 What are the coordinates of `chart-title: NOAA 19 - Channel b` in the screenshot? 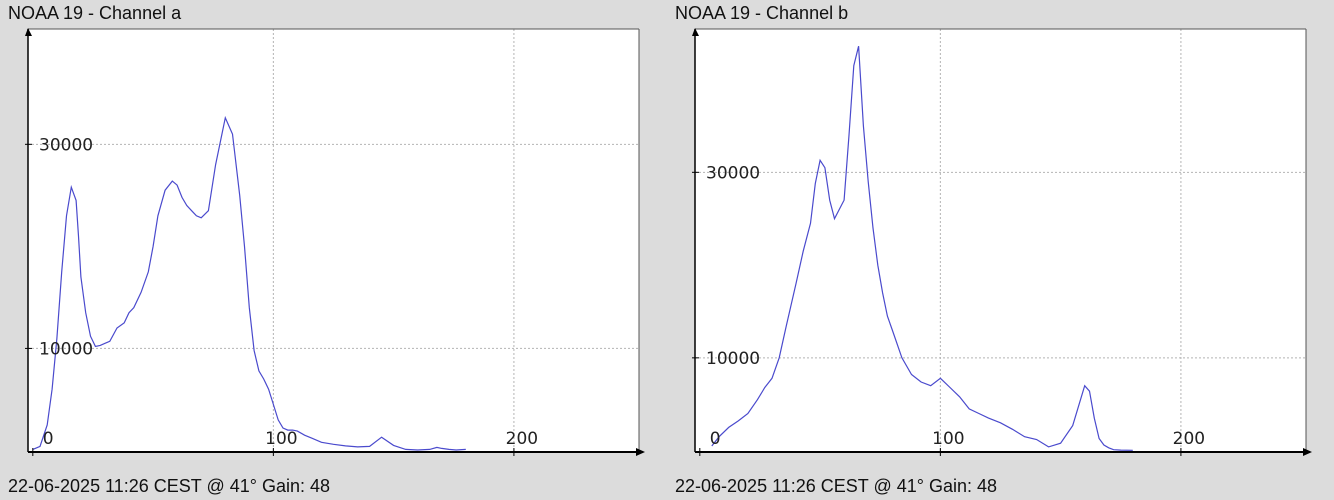 It's located at (762, 13).